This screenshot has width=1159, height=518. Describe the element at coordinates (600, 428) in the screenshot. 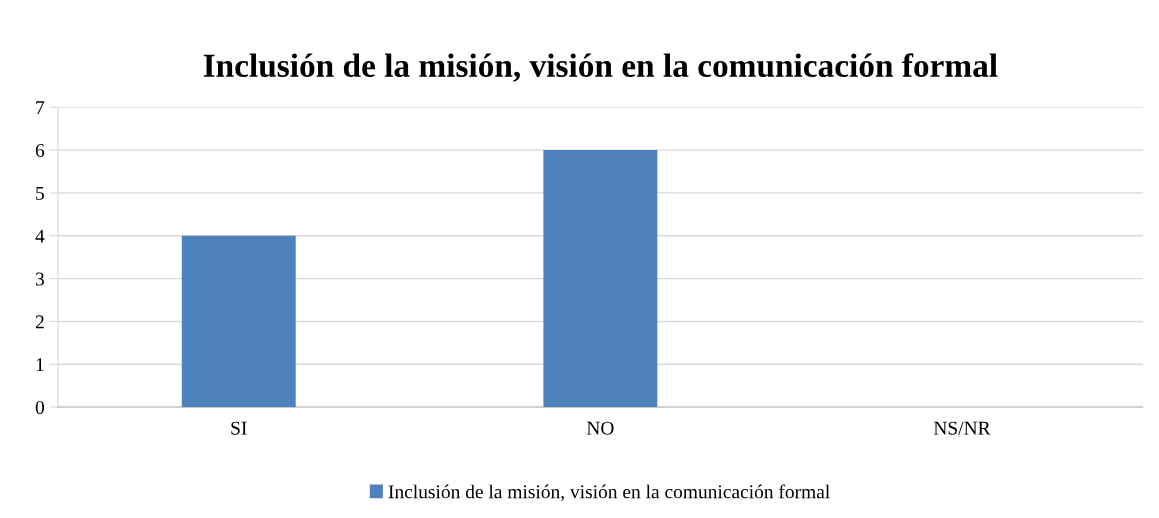

I see `x-tick-label: NO` at that location.